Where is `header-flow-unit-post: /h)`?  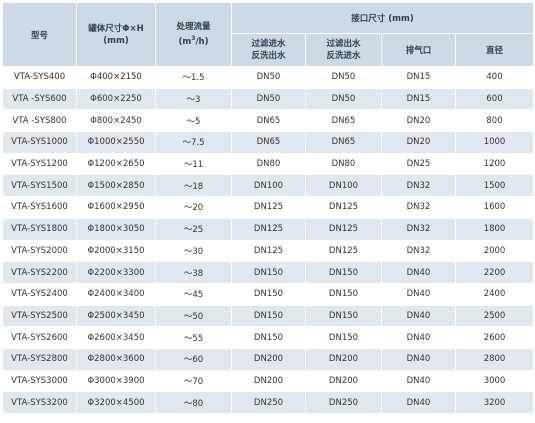
header-flow-unit-post: /h) is located at coordinates (202, 41).